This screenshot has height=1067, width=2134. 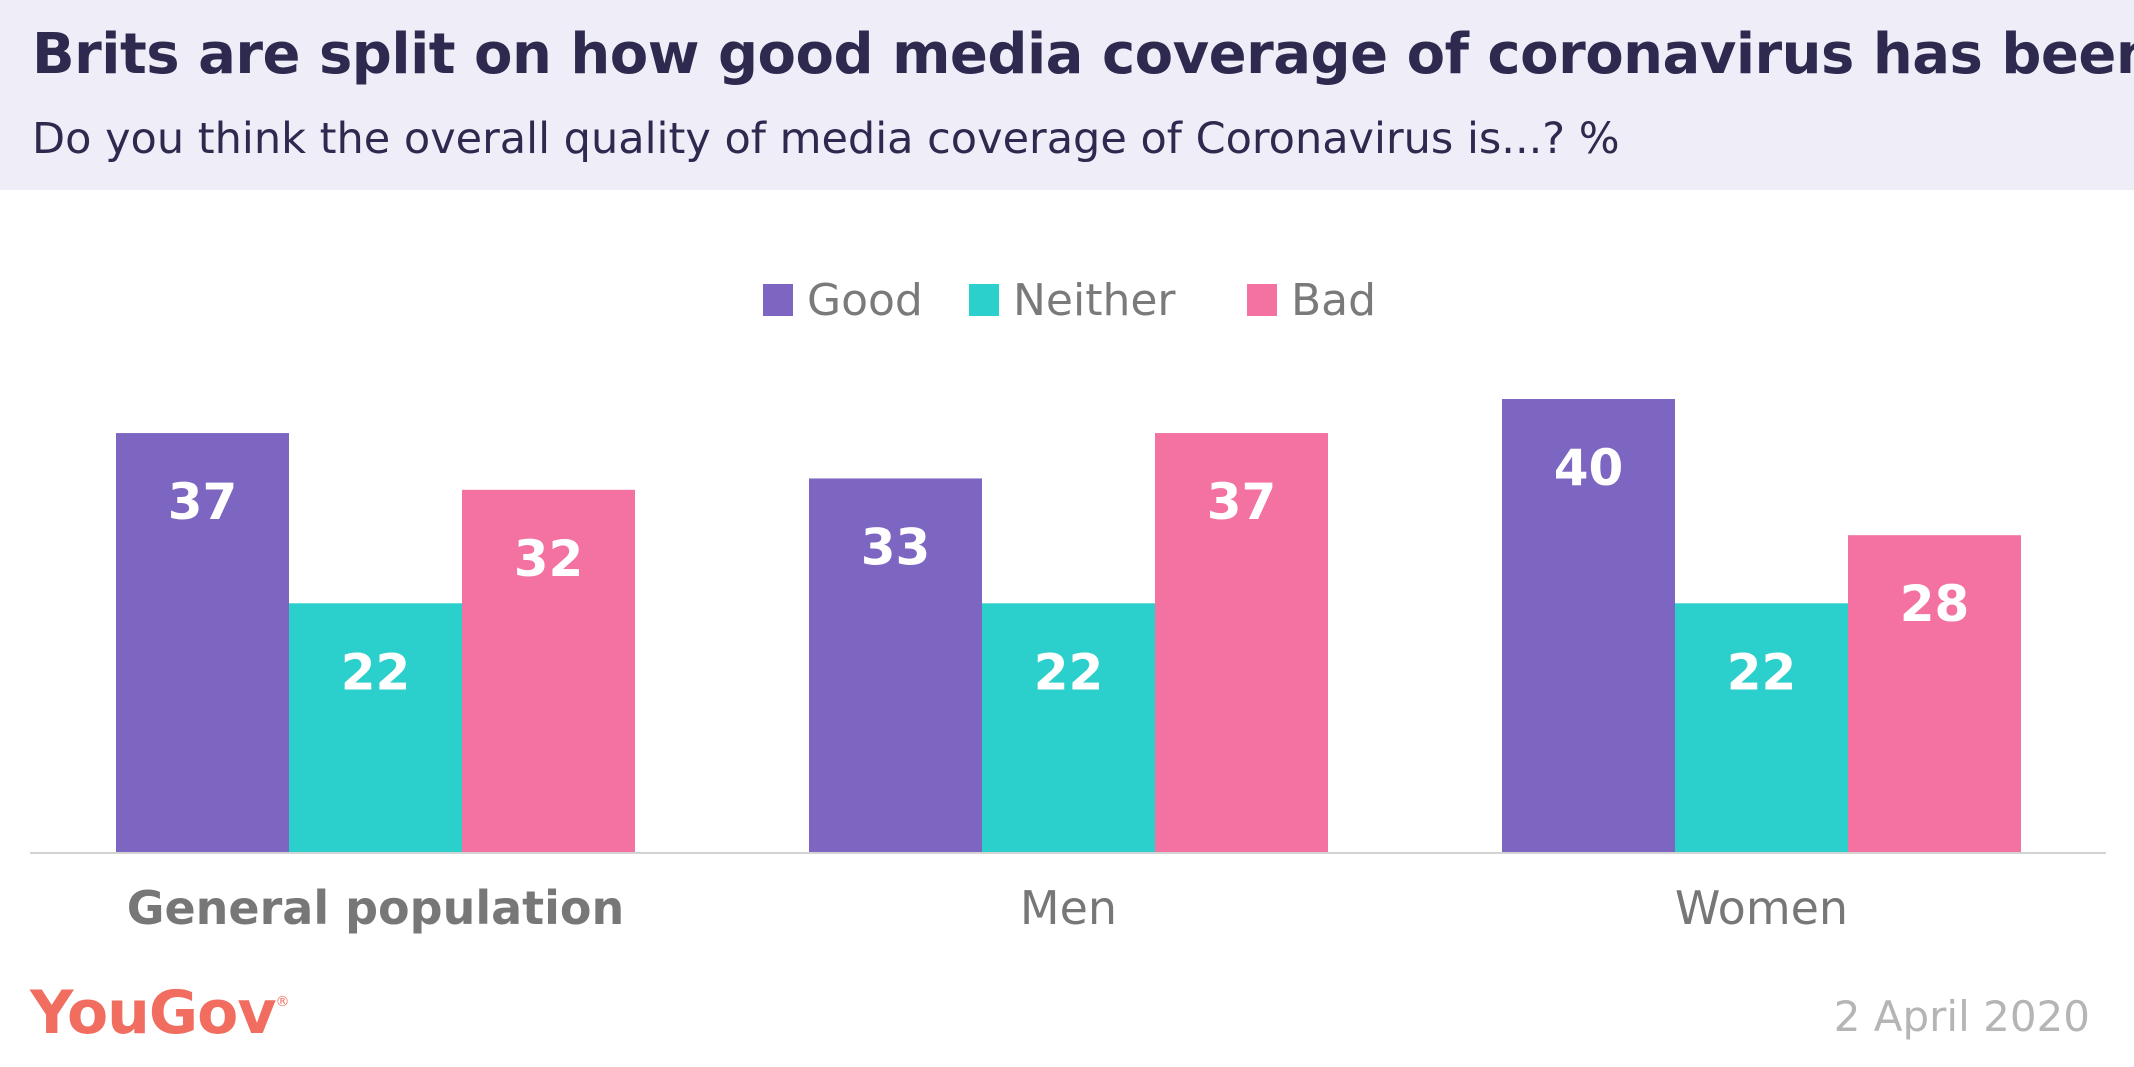 I want to click on data-label-bad-0: 32, so click(x=549, y=559).